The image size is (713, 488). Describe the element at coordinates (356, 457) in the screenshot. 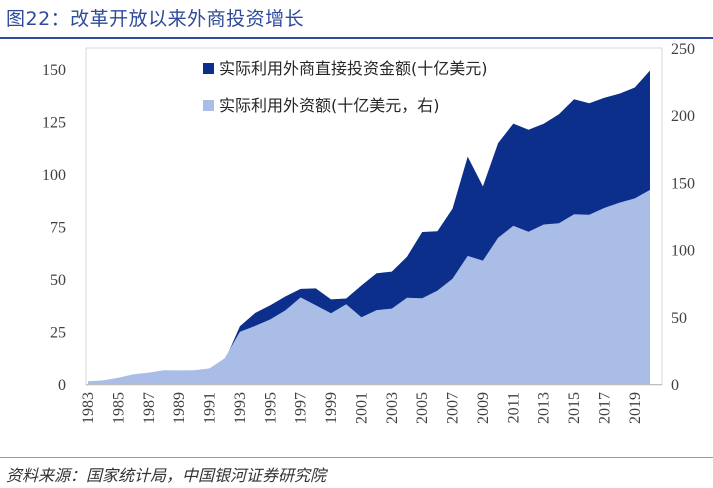

I see `footer-divider` at that location.